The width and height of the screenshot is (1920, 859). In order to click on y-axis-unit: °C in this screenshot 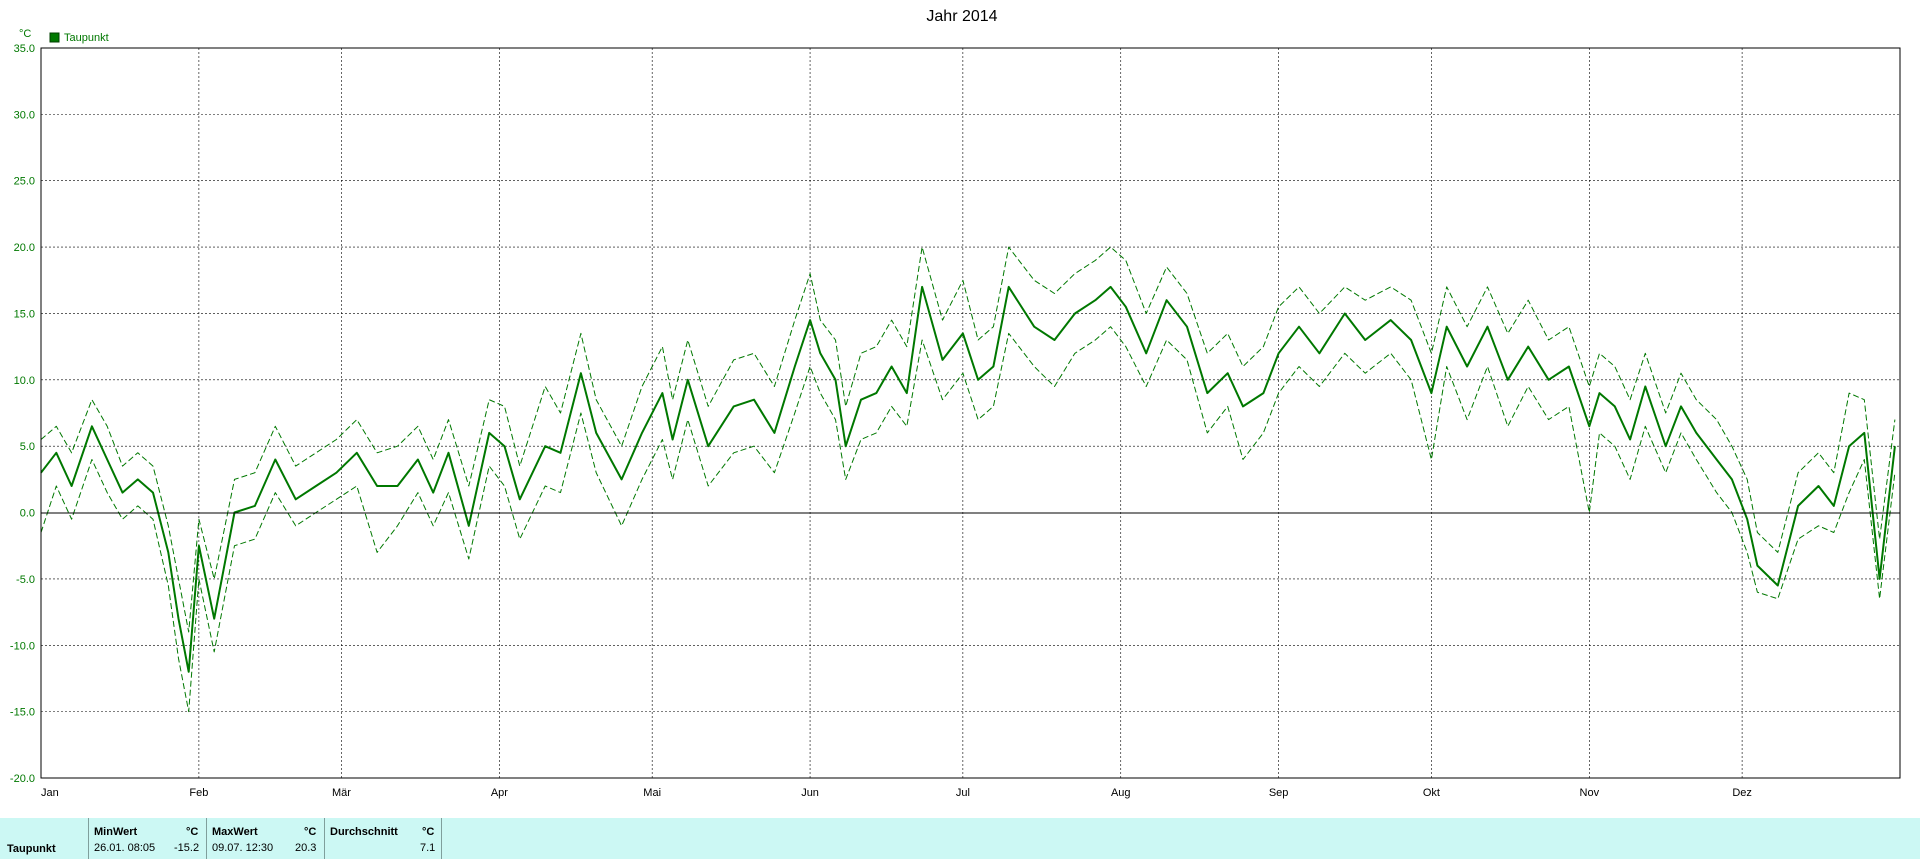, I will do `click(25, 34)`.